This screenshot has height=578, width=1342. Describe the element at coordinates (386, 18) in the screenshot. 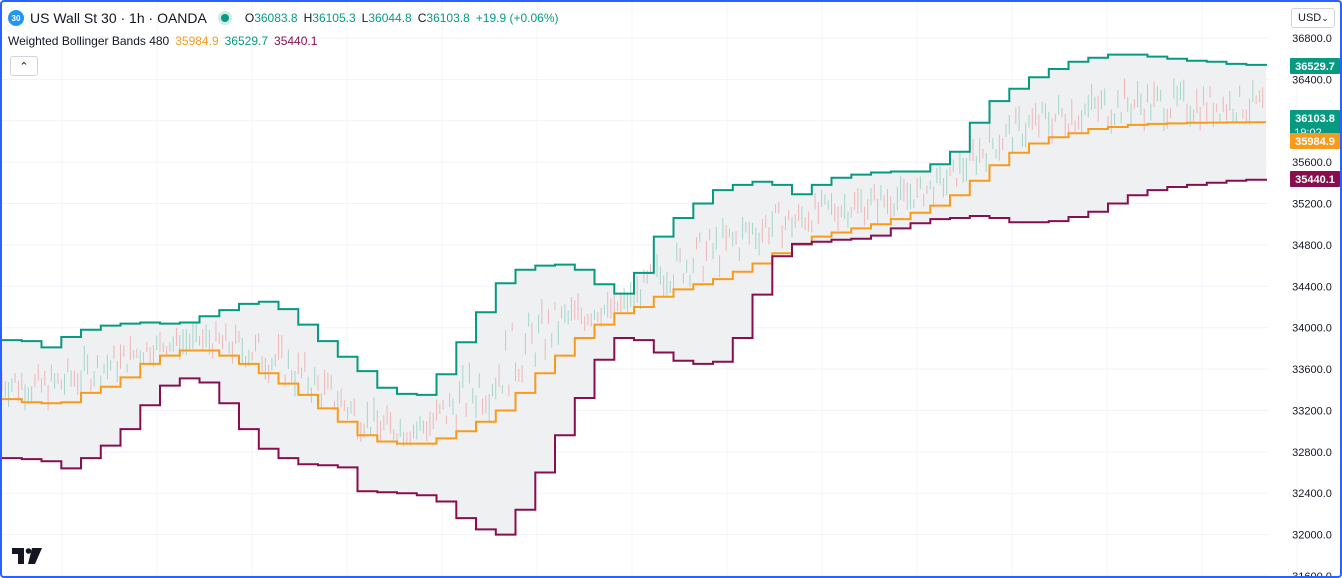

I see `low-value: L36044.8` at that location.